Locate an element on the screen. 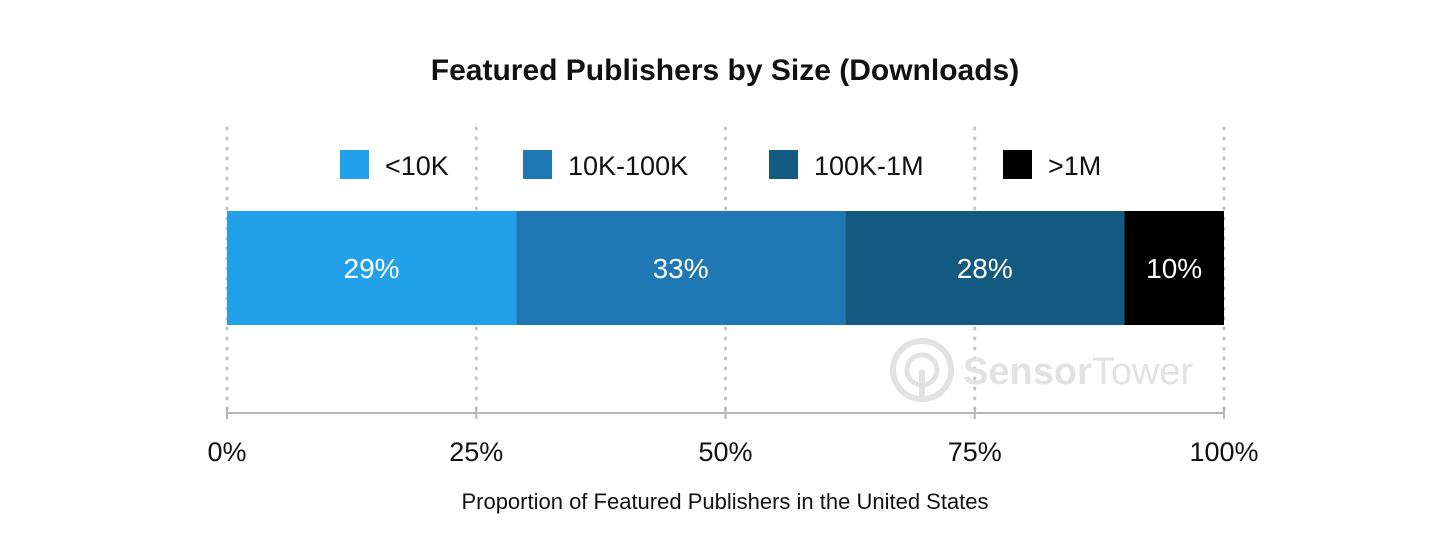  watermark-text: SensorTower is located at coordinates (1078, 372).